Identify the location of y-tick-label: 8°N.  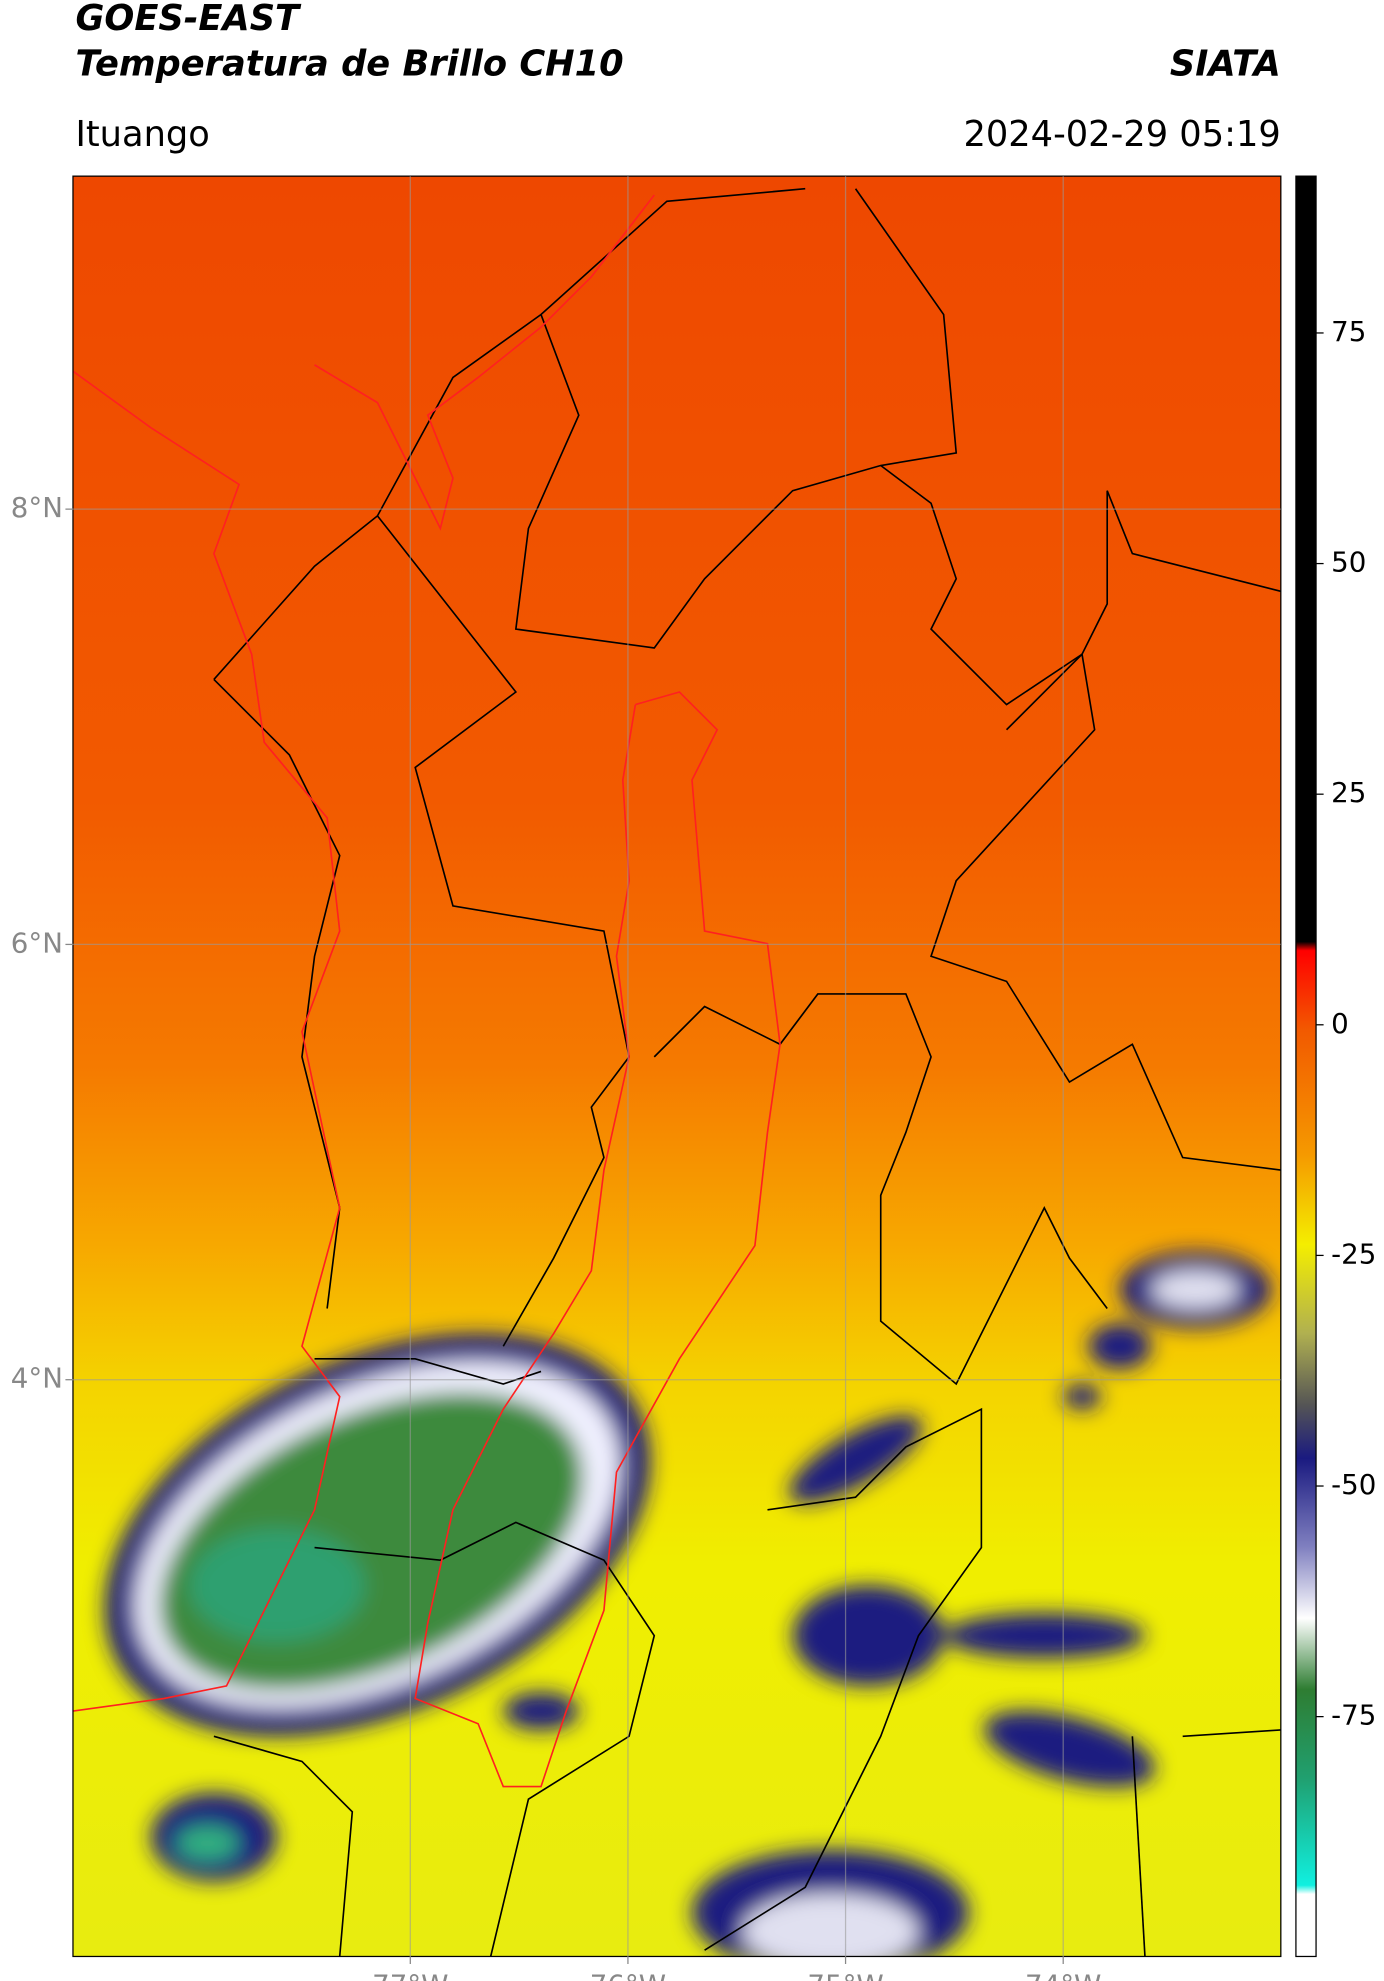
(37, 507).